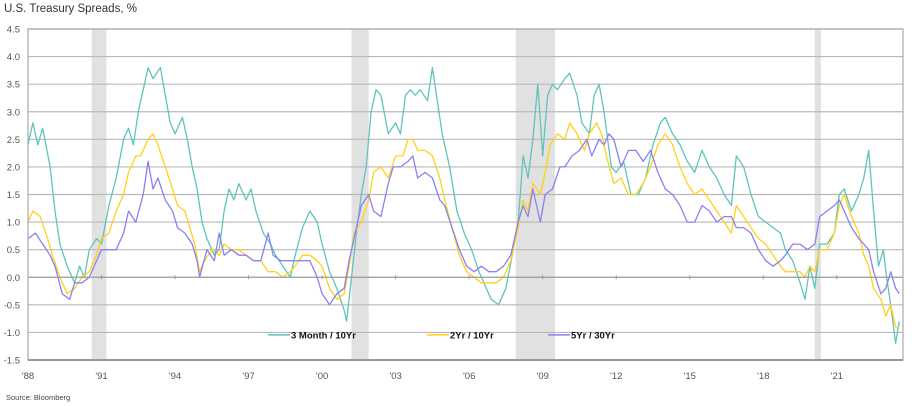  Describe the element at coordinates (472, 335) in the screenshot. I see `legend-label: 2Yr / 10Yr` at that location.